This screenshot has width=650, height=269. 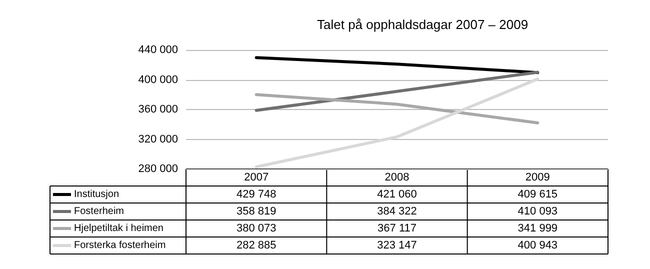 I want to click on x-tick-label: 2008, so click(x=397, y=178).